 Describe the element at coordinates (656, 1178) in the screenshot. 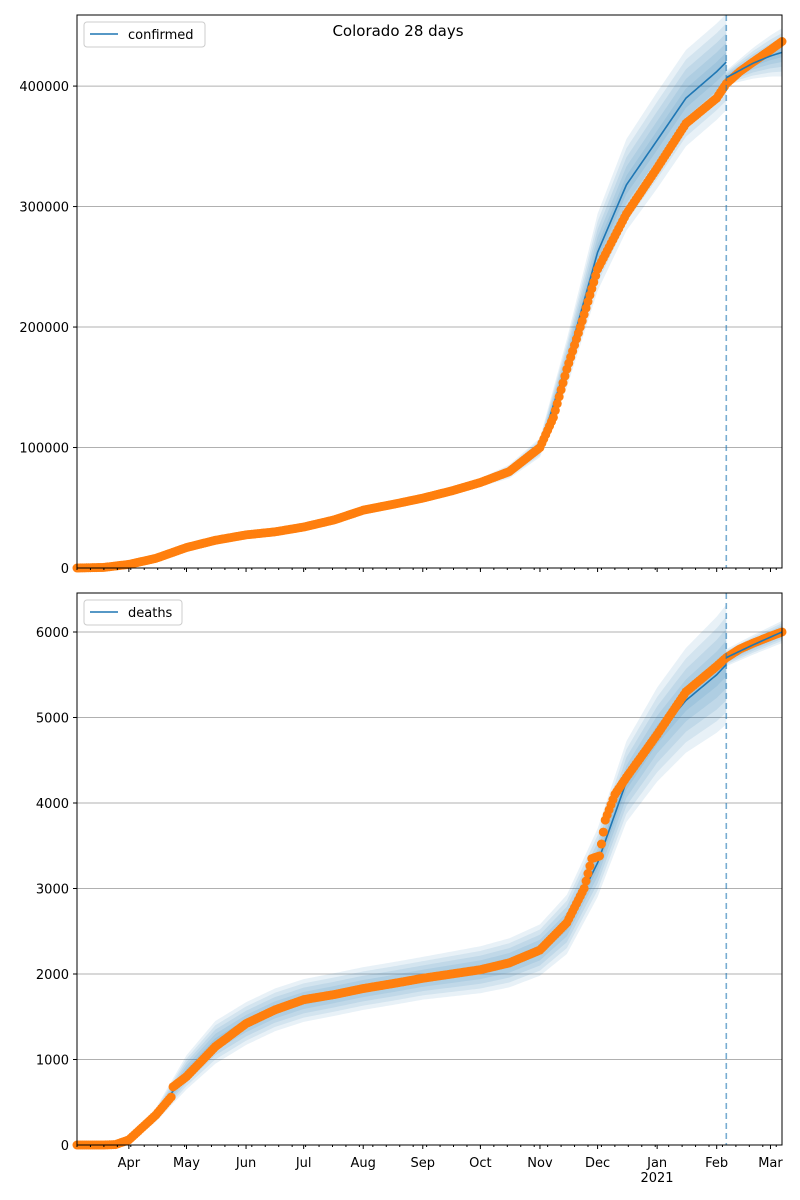

I see `x-year-label: 2021` at that location.